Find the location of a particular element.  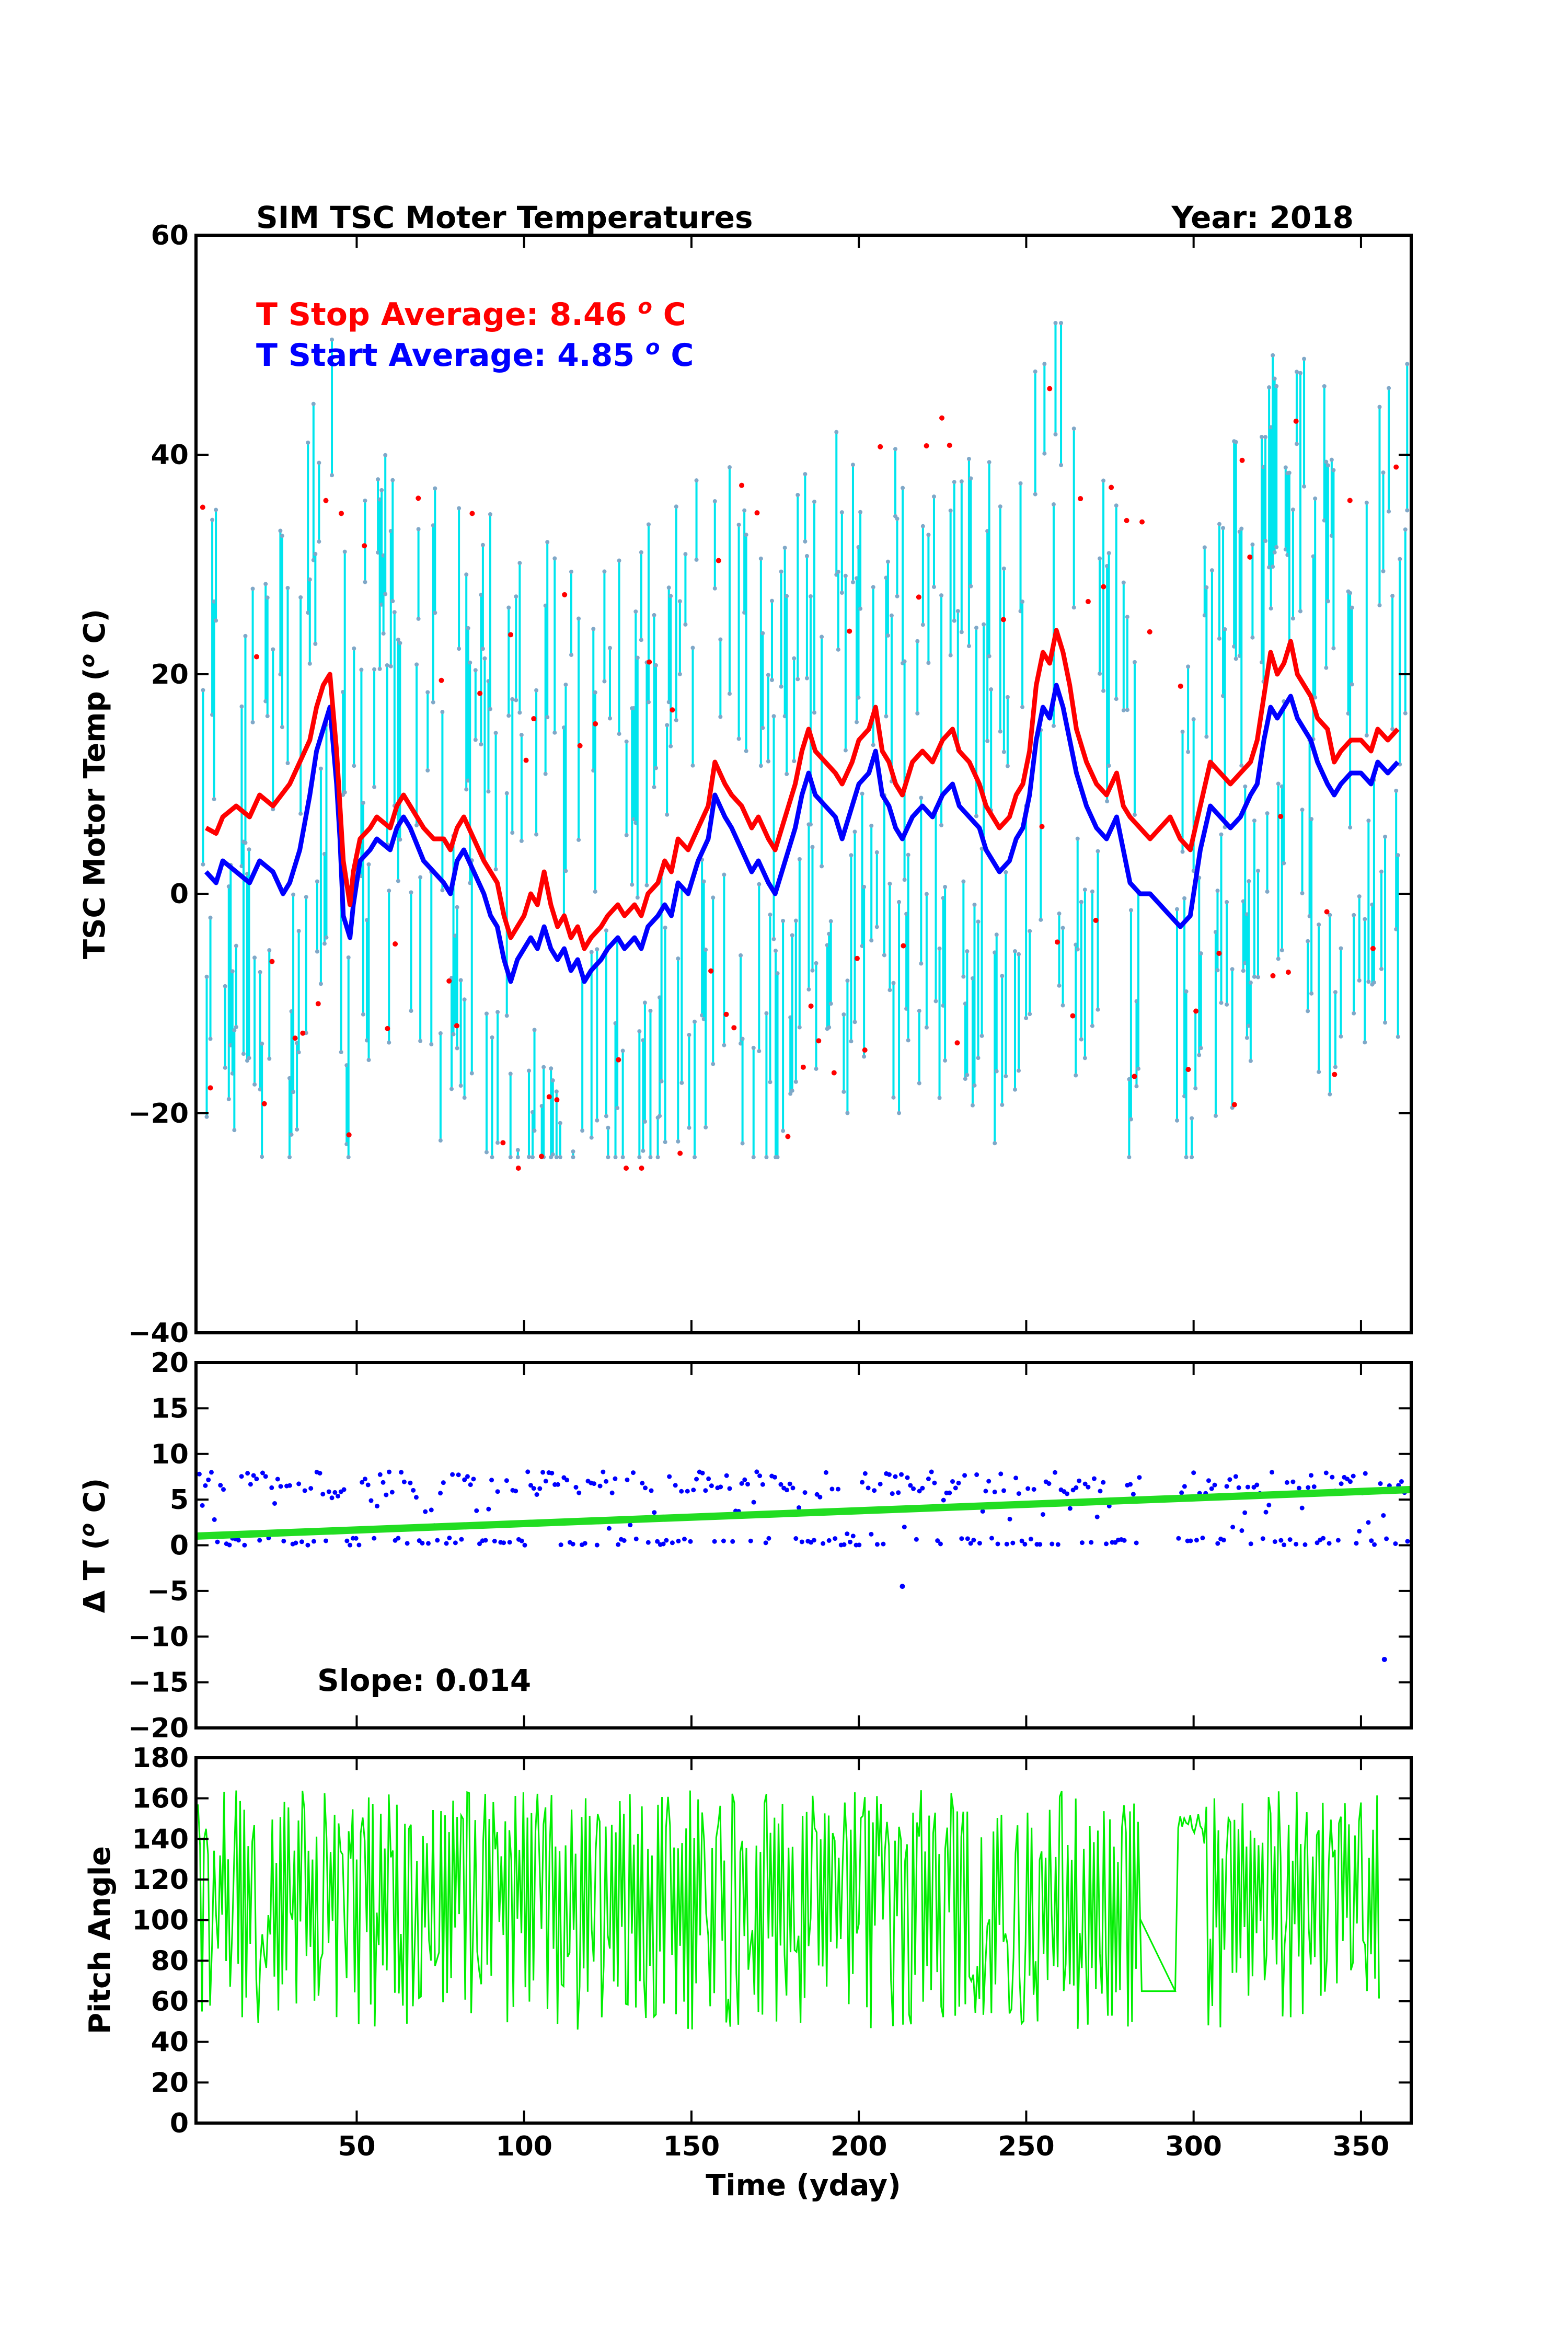

stop-average-unit: C is located at coordinates (669, 314).